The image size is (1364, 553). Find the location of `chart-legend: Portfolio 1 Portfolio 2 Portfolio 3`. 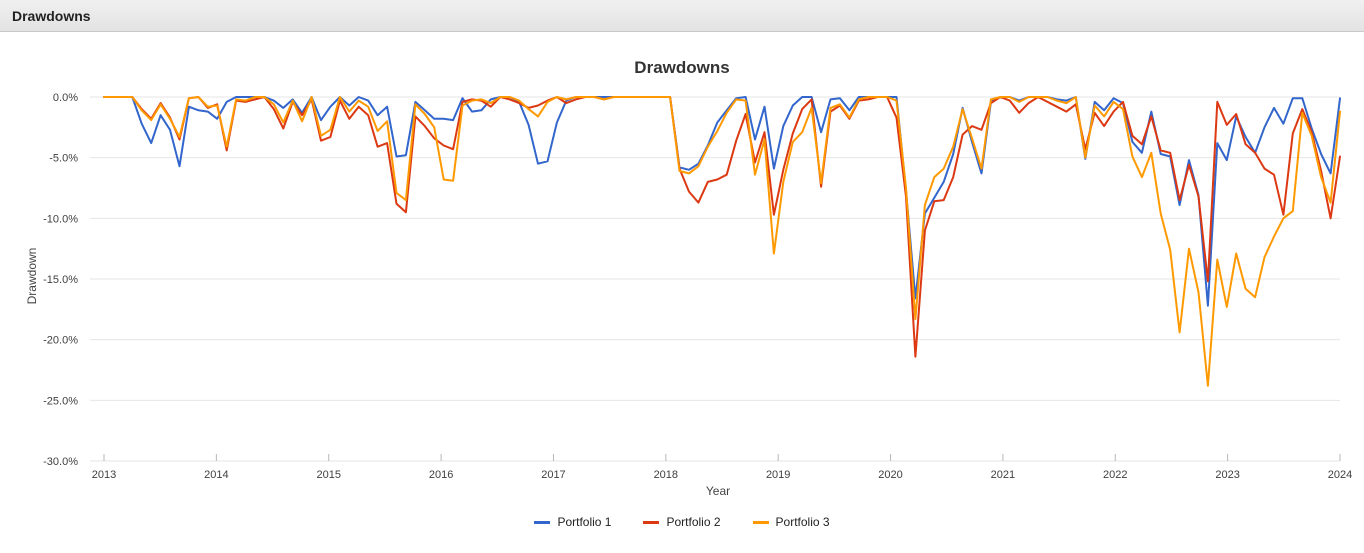

chart-legend: Portfolio 1 Portfolio 2 Portfolio 3 is located at coordinates (682, 522).